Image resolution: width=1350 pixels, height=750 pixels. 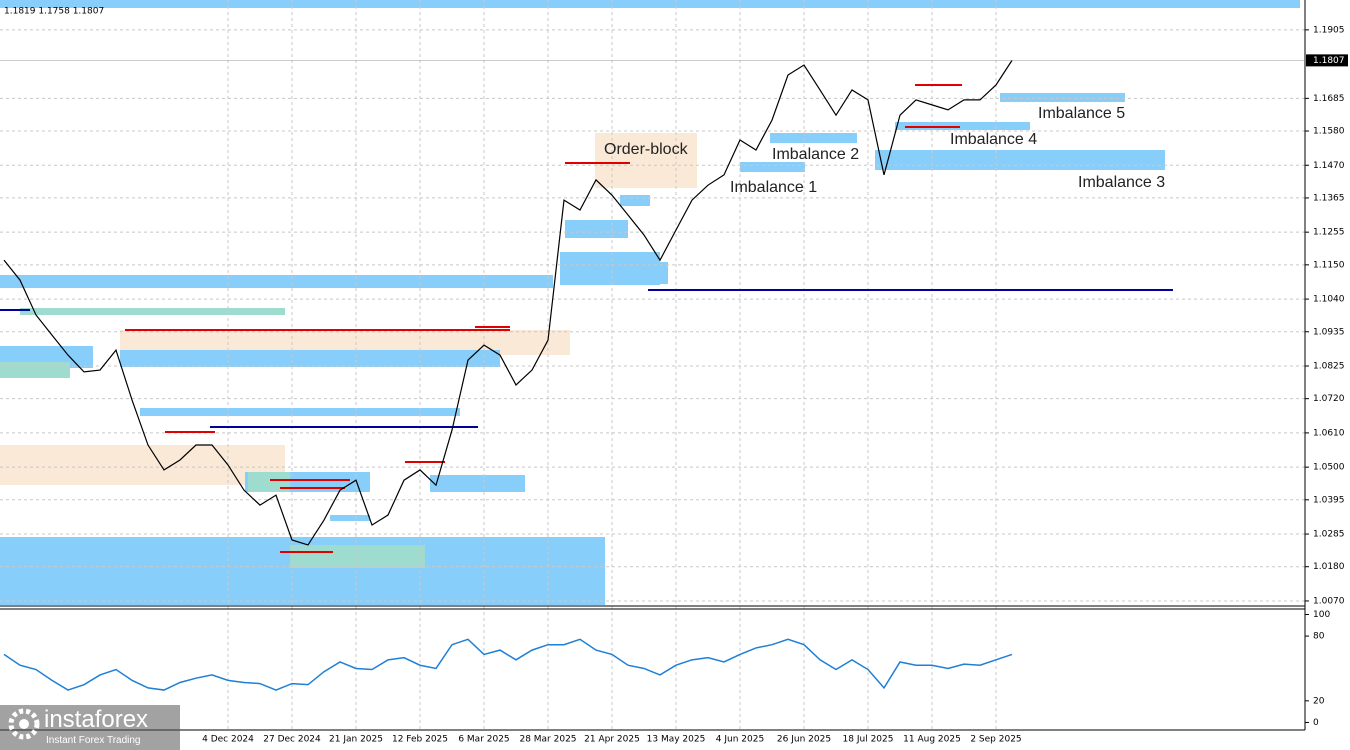 I want to click on x-tick-label: 21 Jan 2025, so click(x=356, y=740).